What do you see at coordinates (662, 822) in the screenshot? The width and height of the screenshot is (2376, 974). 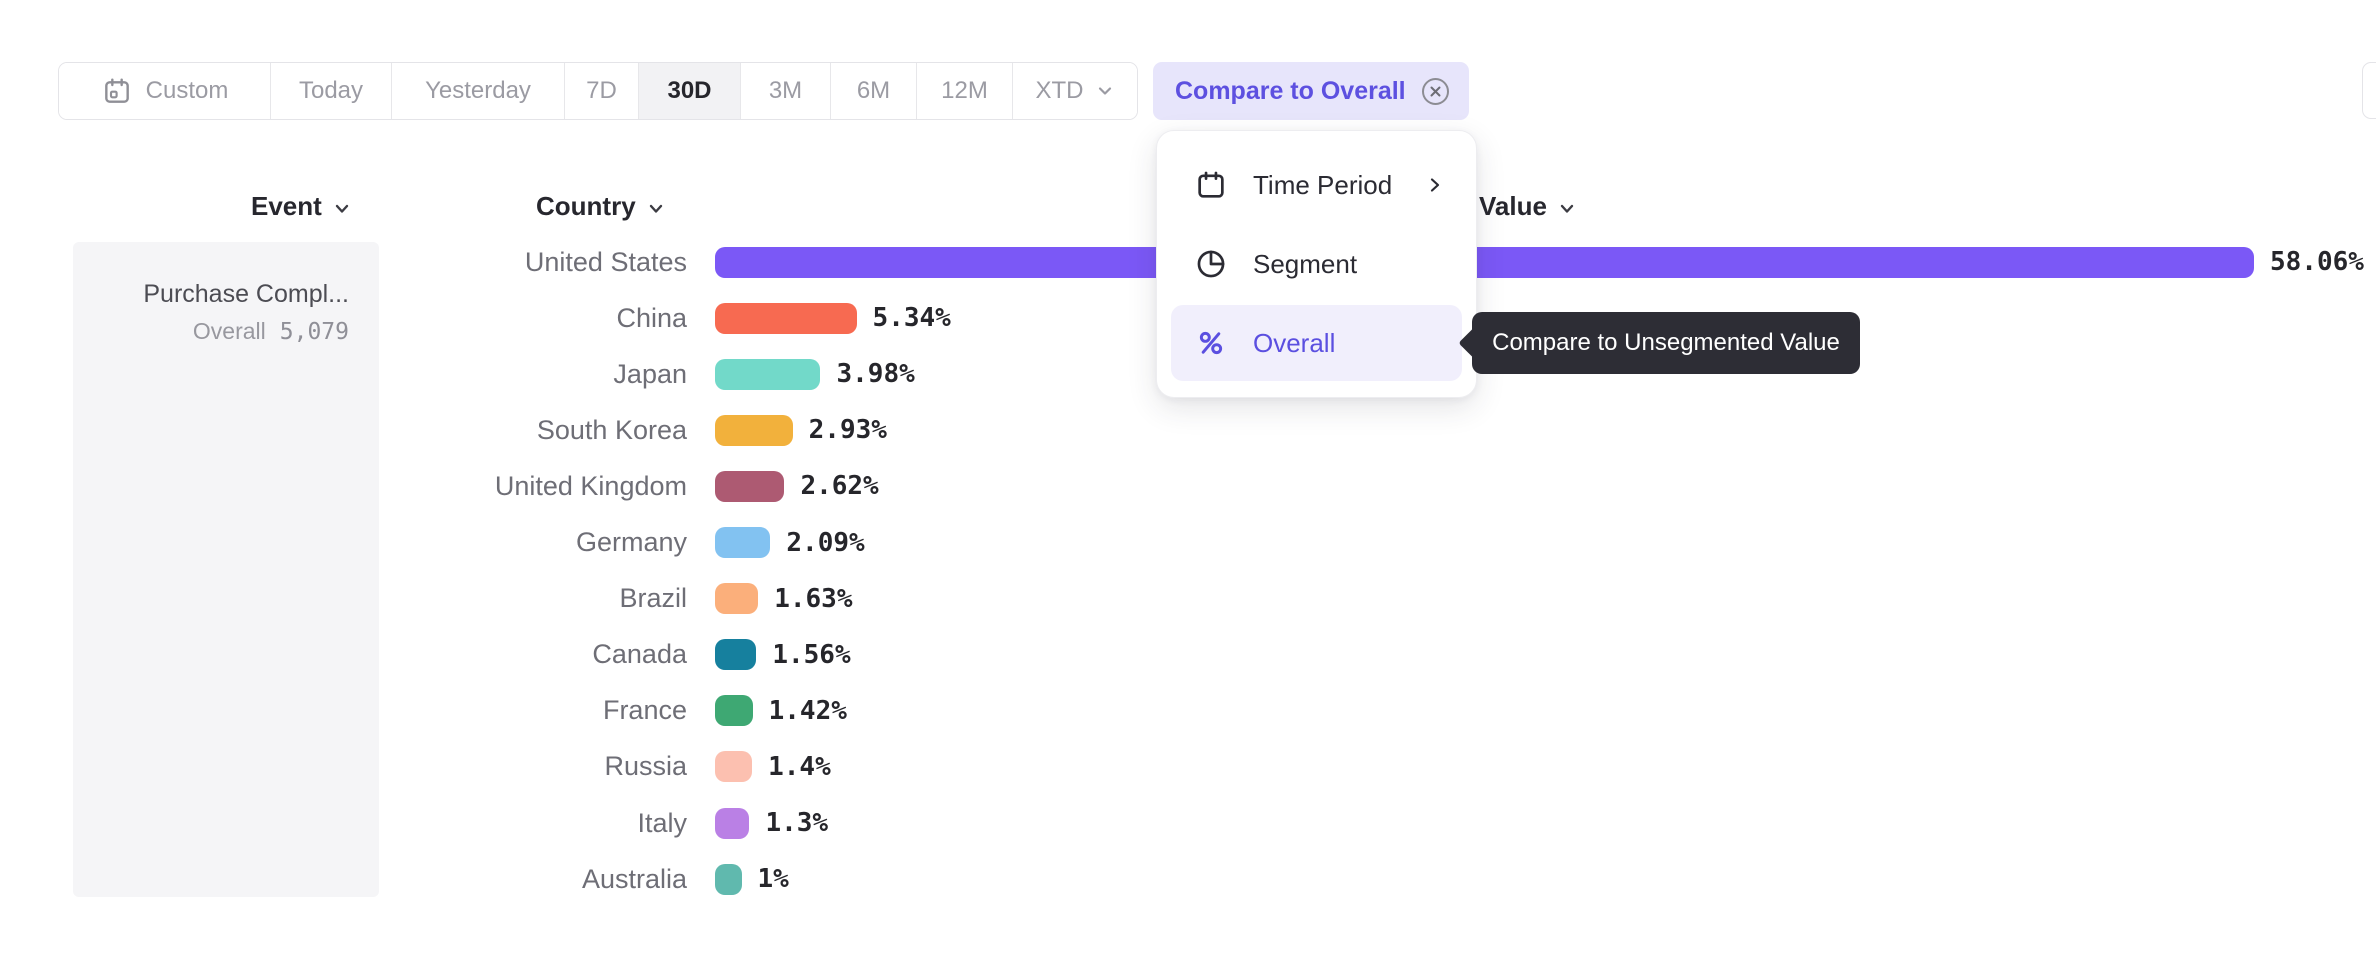 I see `country-label: Italy` at bounding box center [662, 822].